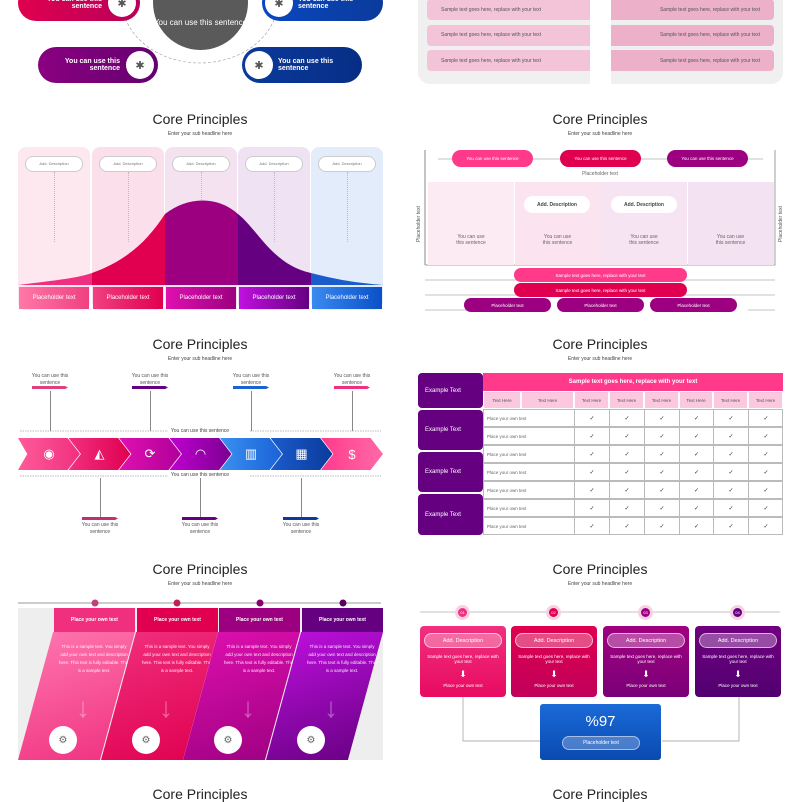  I want to click on callout-line, so click(150, 411).